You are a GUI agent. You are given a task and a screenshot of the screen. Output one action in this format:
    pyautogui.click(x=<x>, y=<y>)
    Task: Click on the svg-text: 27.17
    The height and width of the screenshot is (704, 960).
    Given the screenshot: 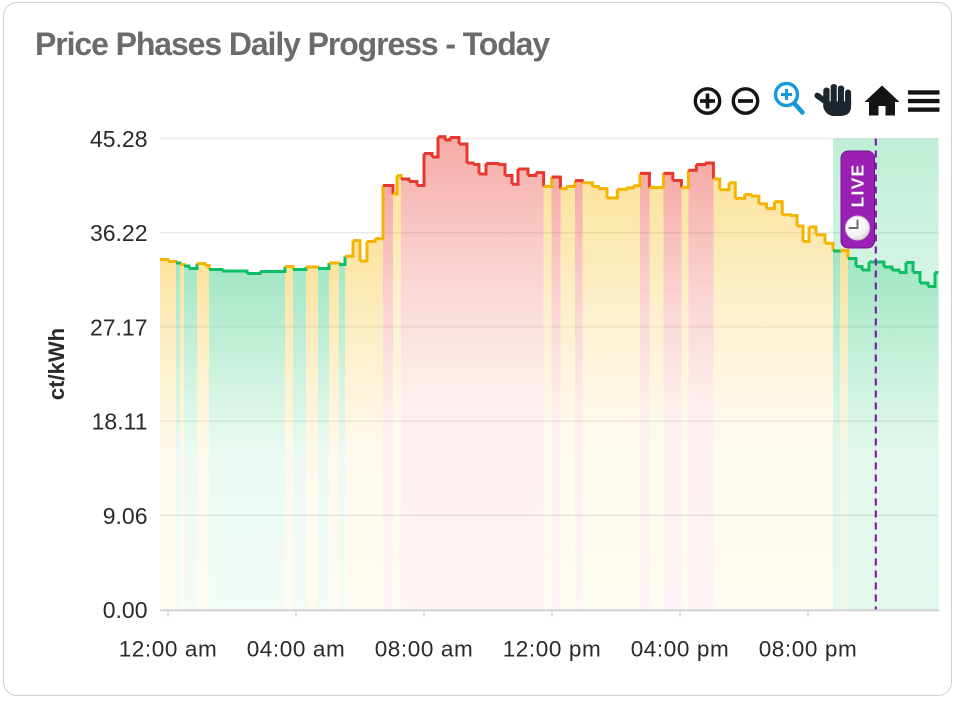 What is the action you would take?
    pyautogui.click(x=119, y=327)
    